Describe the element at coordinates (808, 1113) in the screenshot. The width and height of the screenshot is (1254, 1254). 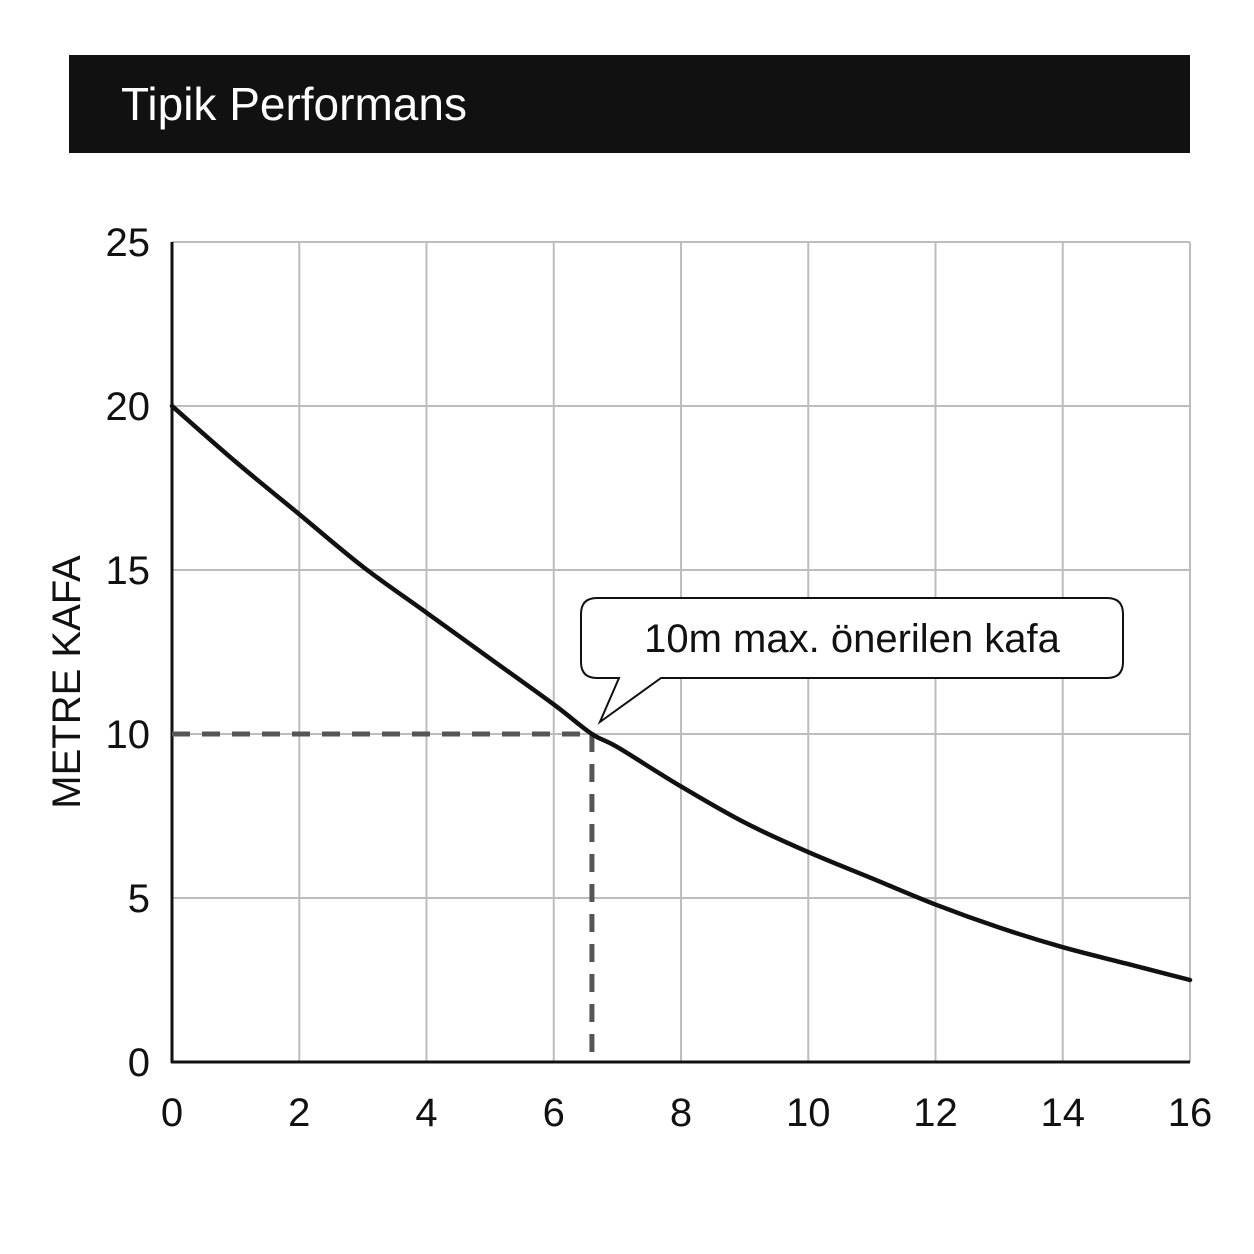
I see `x-tick-label: 10` at that location.